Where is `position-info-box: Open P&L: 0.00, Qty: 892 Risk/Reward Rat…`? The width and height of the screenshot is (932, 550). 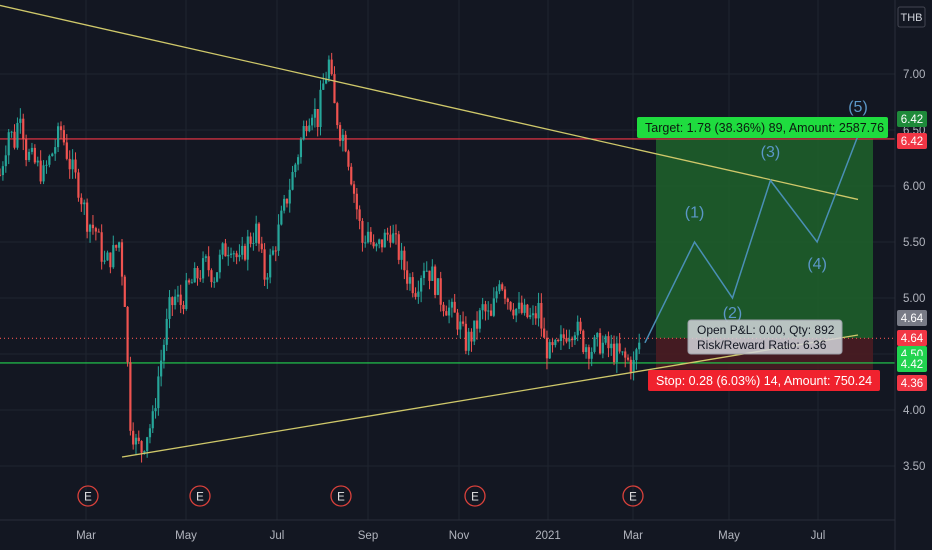 position-info-box: Open P&L: 0.00, Qty: 892 Risk/Reward Rat… is located at coordinates (765, 337).